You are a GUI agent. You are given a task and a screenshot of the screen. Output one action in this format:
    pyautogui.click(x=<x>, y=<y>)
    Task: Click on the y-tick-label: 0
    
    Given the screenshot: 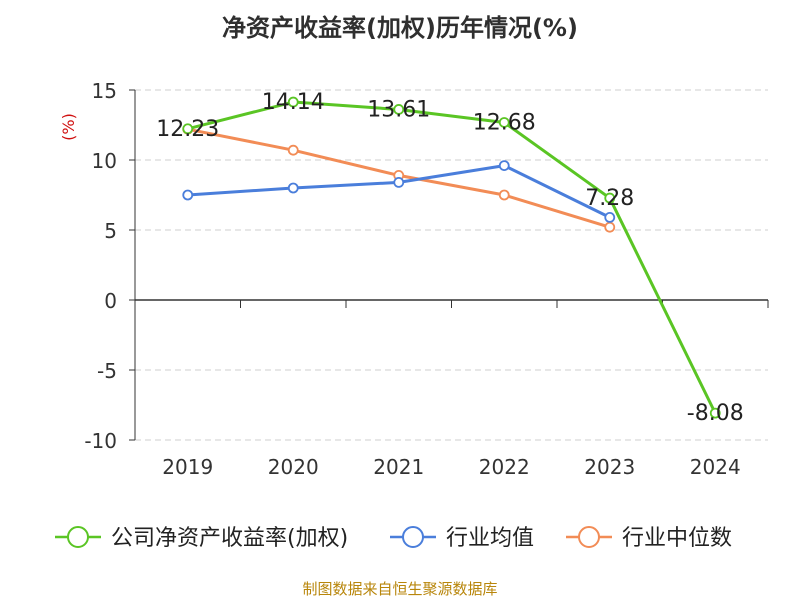 What is the action you would take?
    pyautogui.click(x=110, y=301)
    